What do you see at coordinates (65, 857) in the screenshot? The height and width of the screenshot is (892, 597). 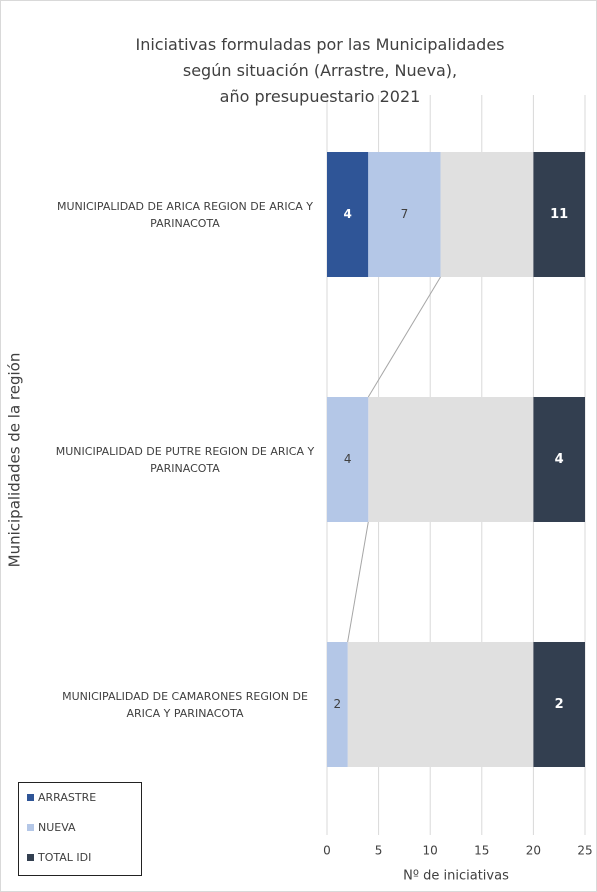 I see `legend-label: TOTAL IDI` at bounding box center [65, 857].